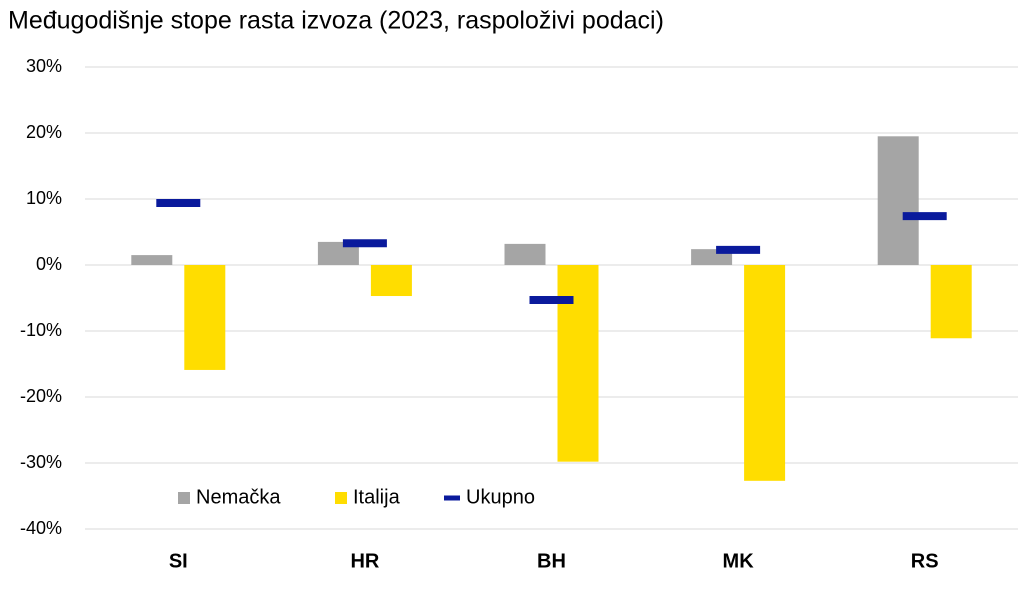 This screenshot has width=1024, height=602. What do you see at coordinates (49, 264) in the screenshot?
I see `y-tick-label: 0%` at bounding box center [49, 264].